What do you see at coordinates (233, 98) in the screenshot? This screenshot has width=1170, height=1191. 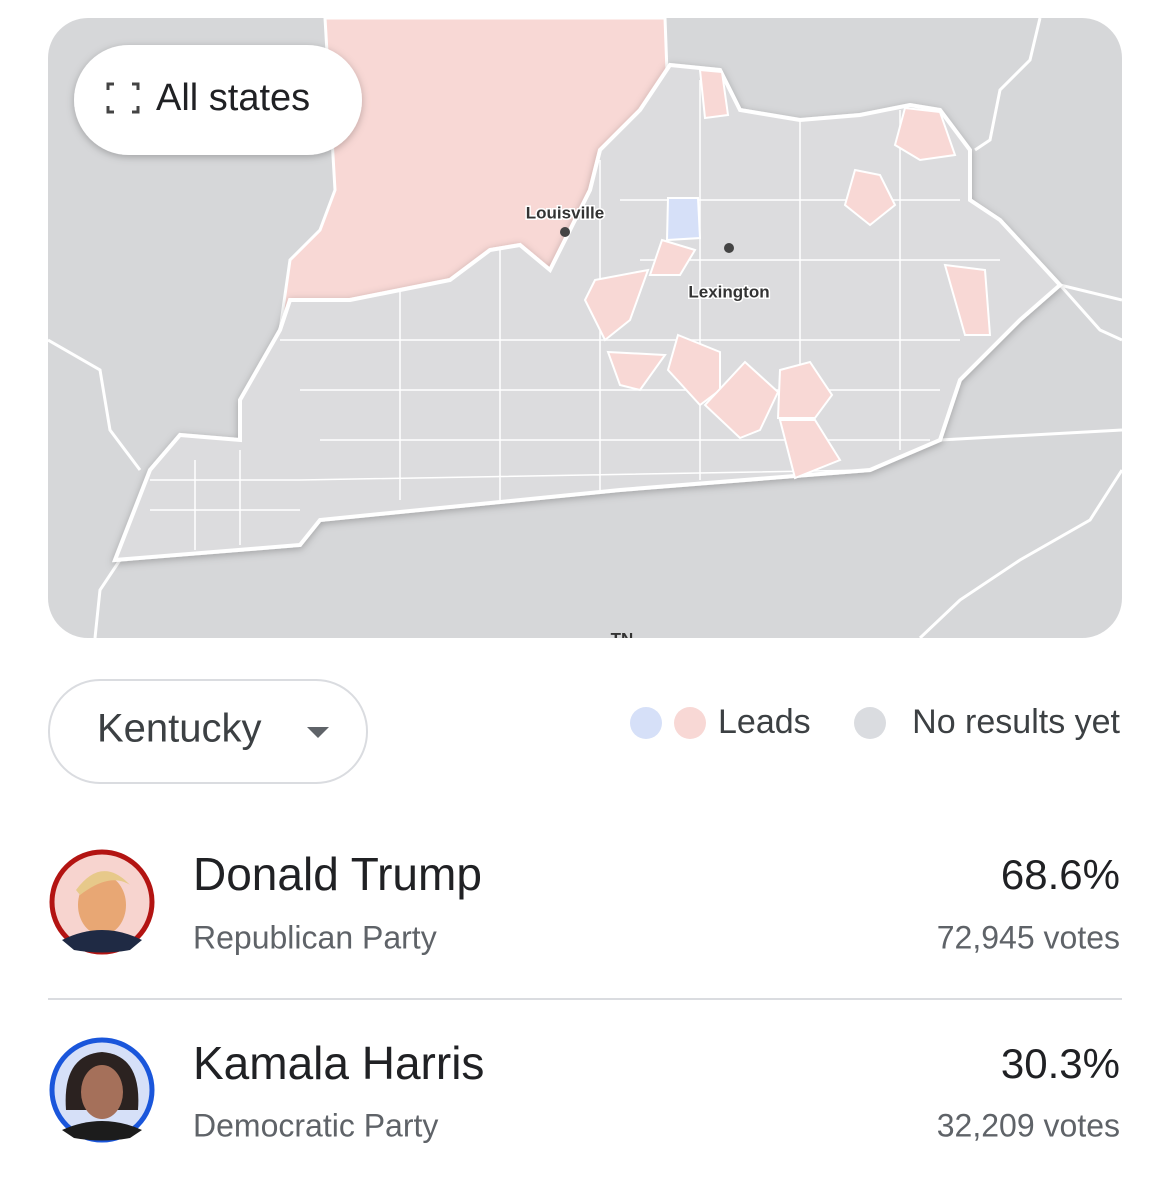 I see `button-label: All states` at bounding box center [233, 98].